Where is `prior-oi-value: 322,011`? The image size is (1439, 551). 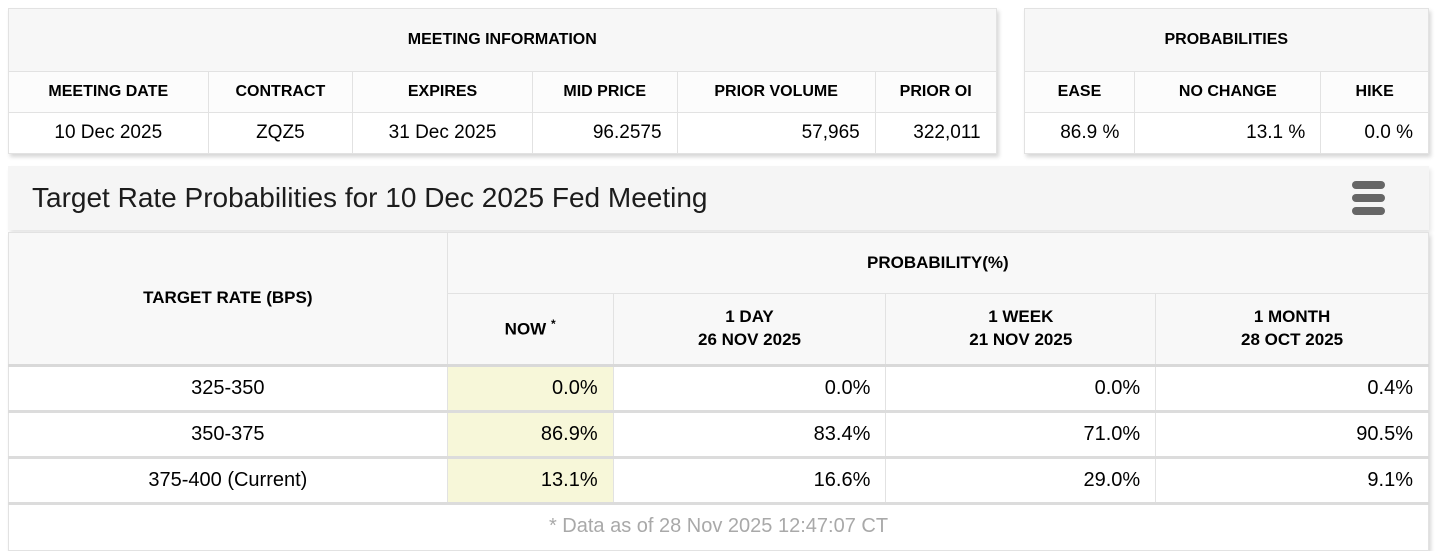
prior-oi-value: 322,011 is located at coordinates (947, 132).